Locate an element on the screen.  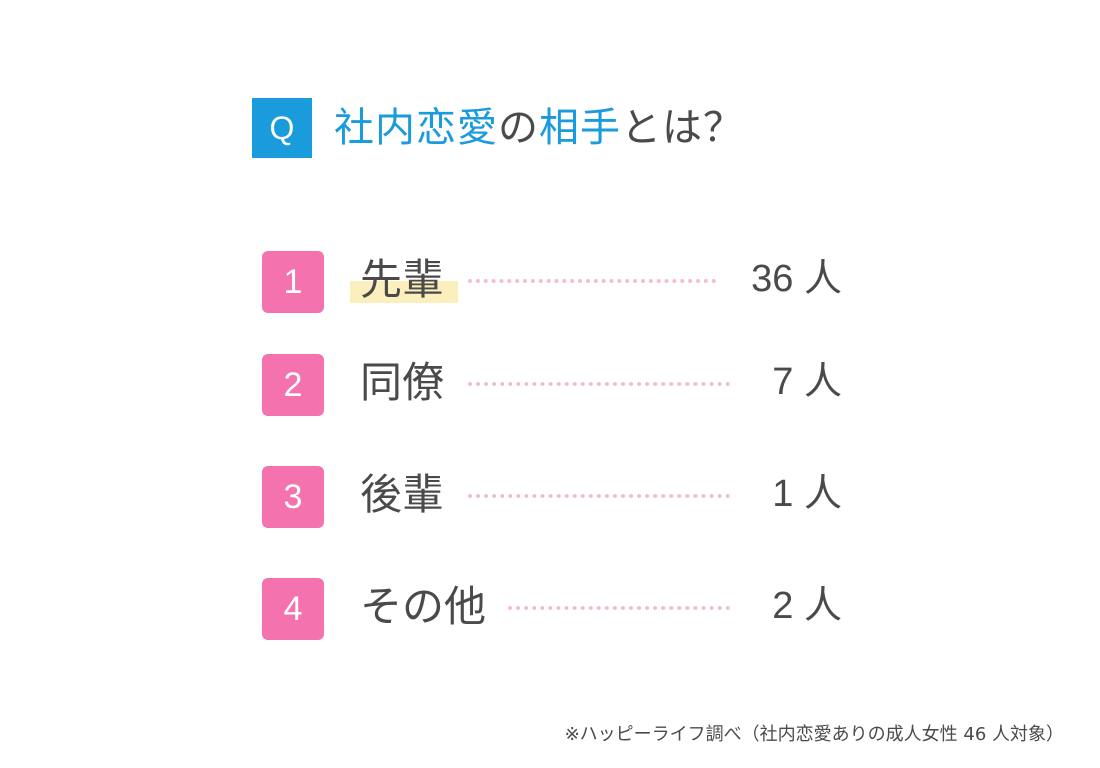
rank-value: 1 人 is located at coordinates (807, 494).